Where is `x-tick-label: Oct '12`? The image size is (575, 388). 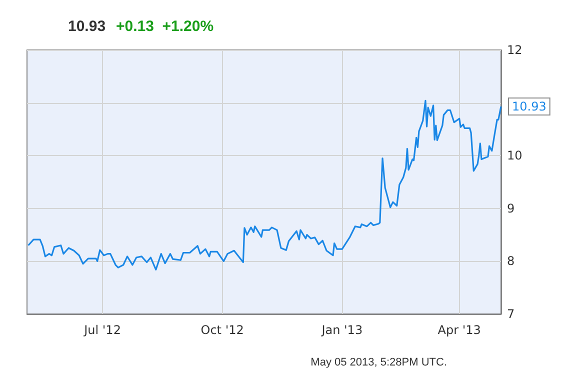 x-tick-label: Oct '12 is located at coordinates (222, 330).